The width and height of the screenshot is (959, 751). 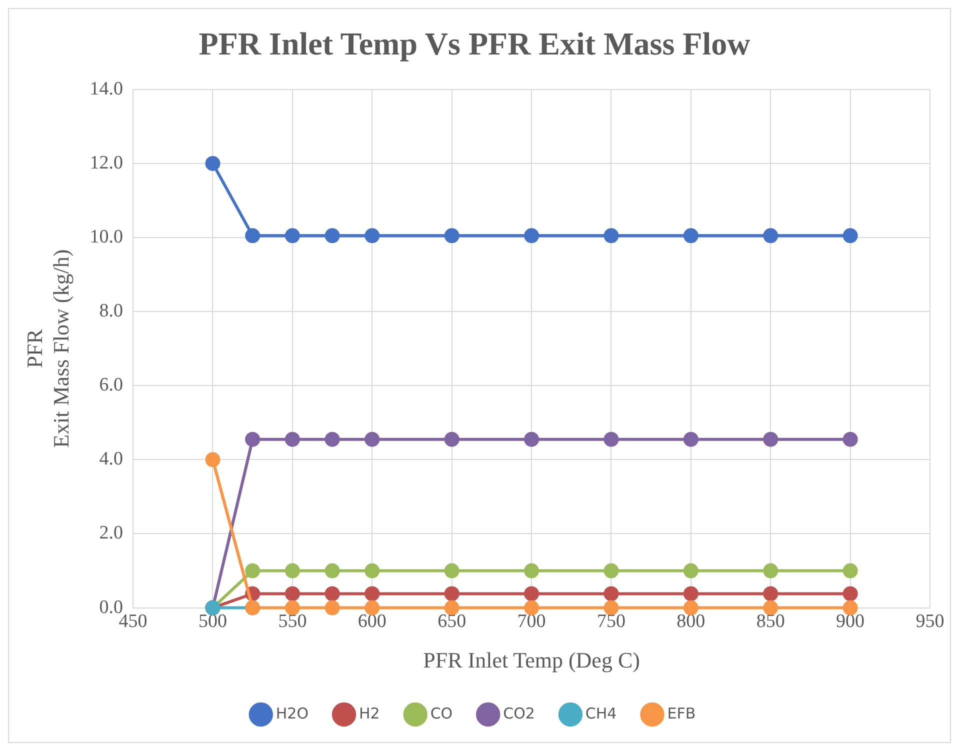 What do you see at coordinates (292, 713) in the screenshot?
I see `legend-label: H2O` at bounding box center [292, 713].